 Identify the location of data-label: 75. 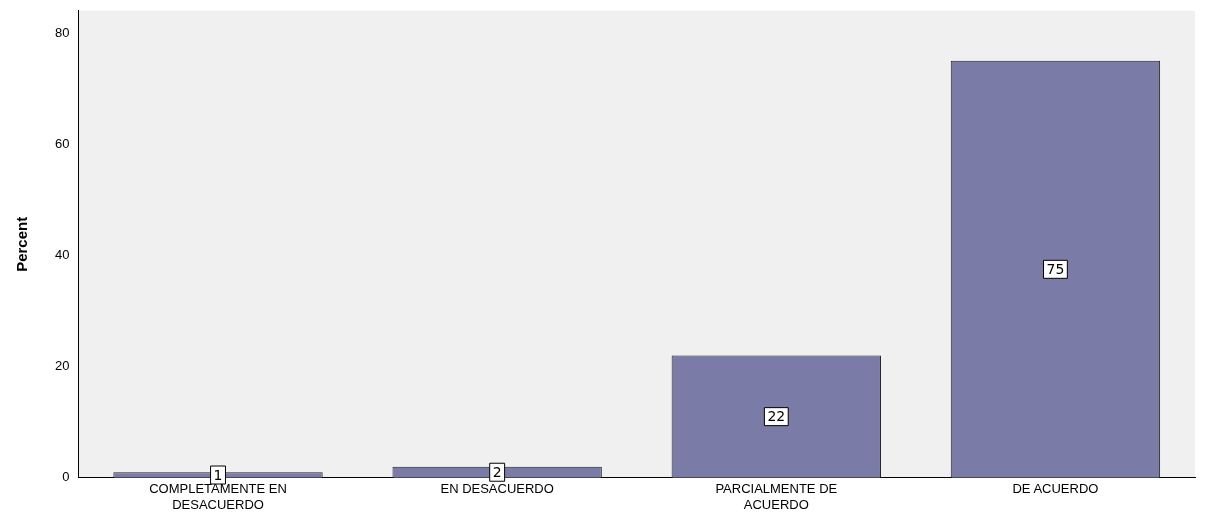
(1055, 268).